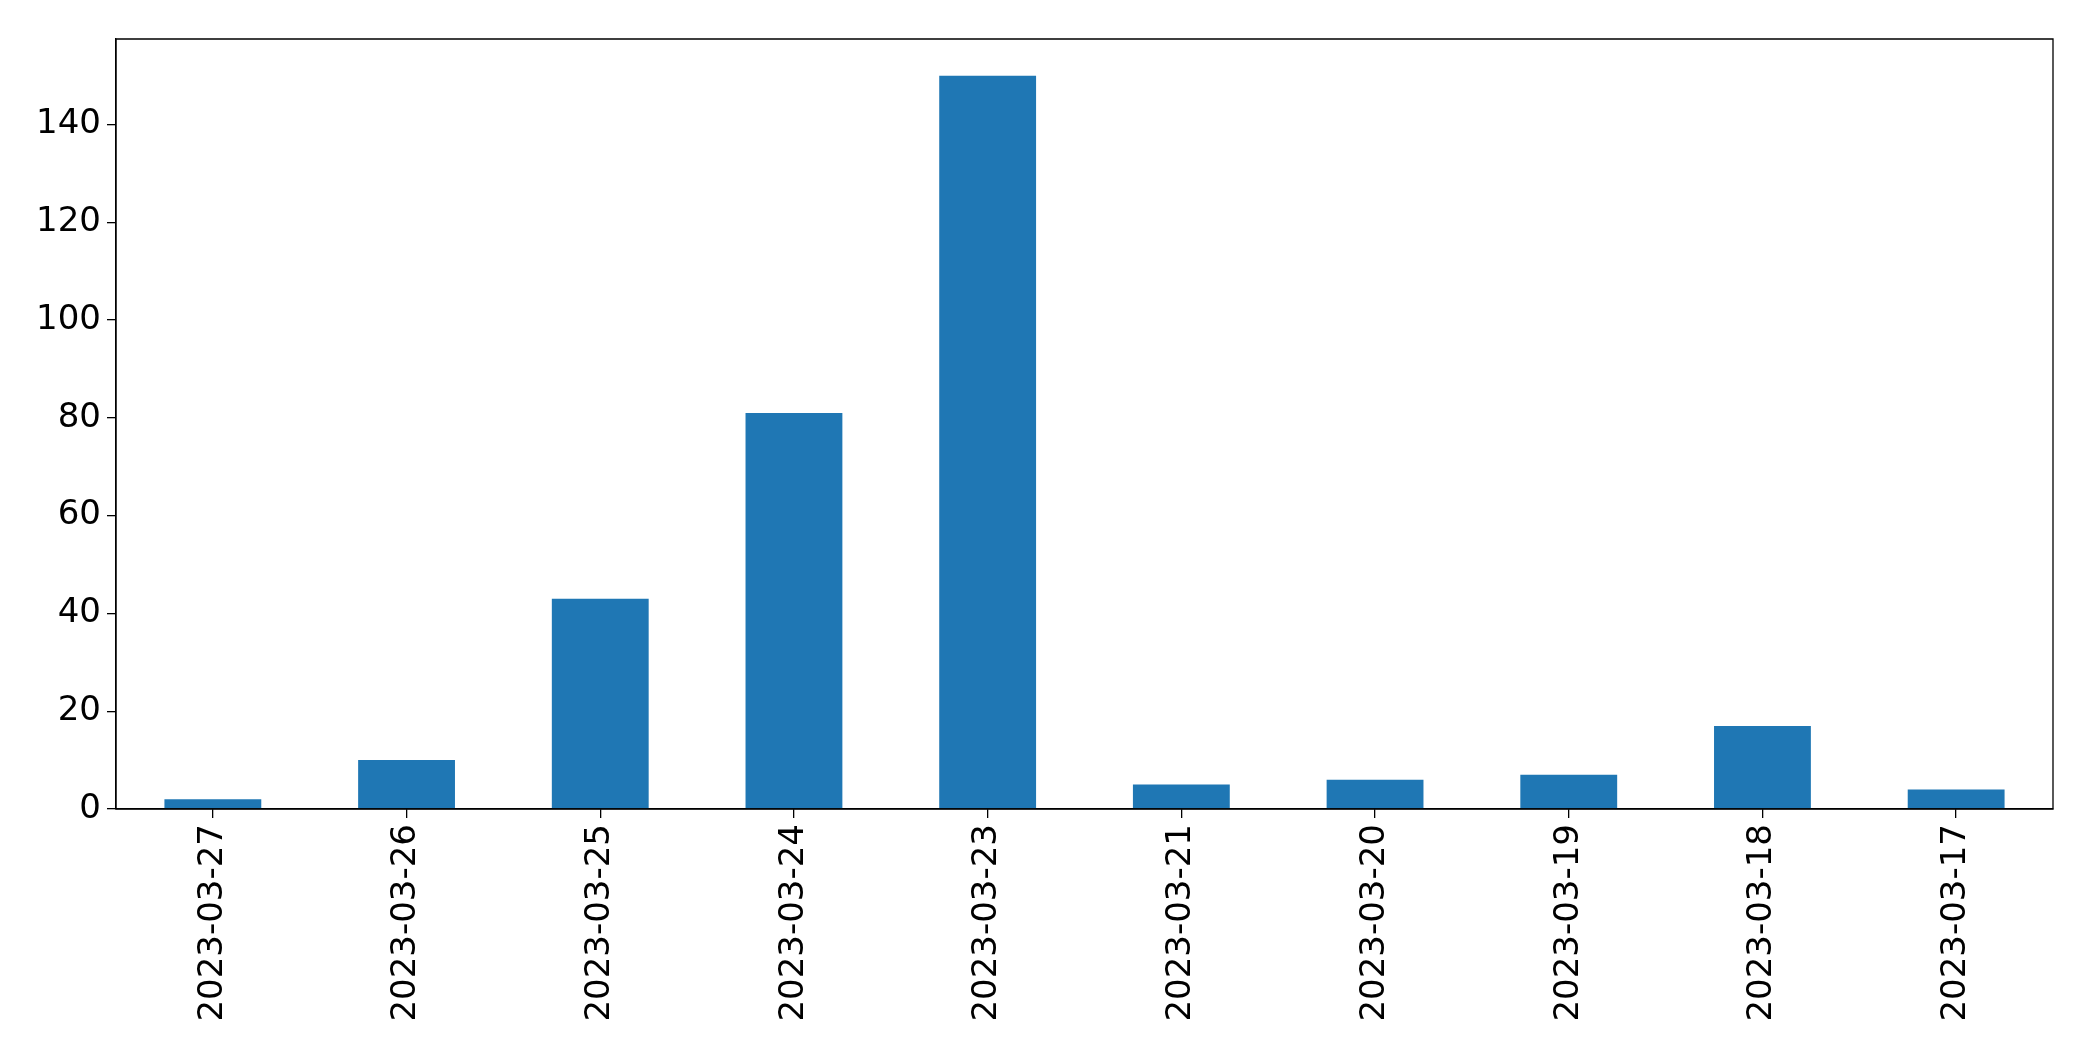 The image size is (2093, 1061). What do you see at coordinates (1178, 923) in the screenshot?
I see `x-tick-label: 2023-03-21` at bounding box center [1178, 923].